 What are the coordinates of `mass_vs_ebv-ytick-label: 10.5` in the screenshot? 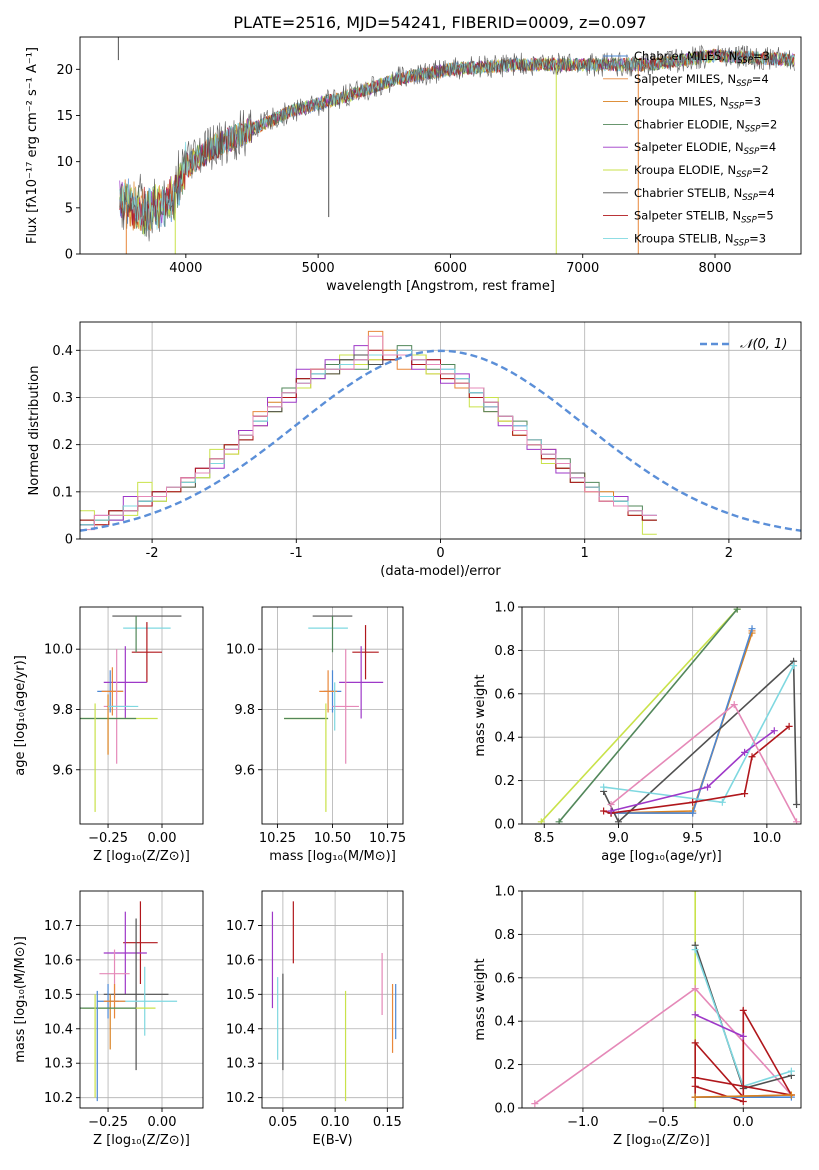 It's located at (240, 995).